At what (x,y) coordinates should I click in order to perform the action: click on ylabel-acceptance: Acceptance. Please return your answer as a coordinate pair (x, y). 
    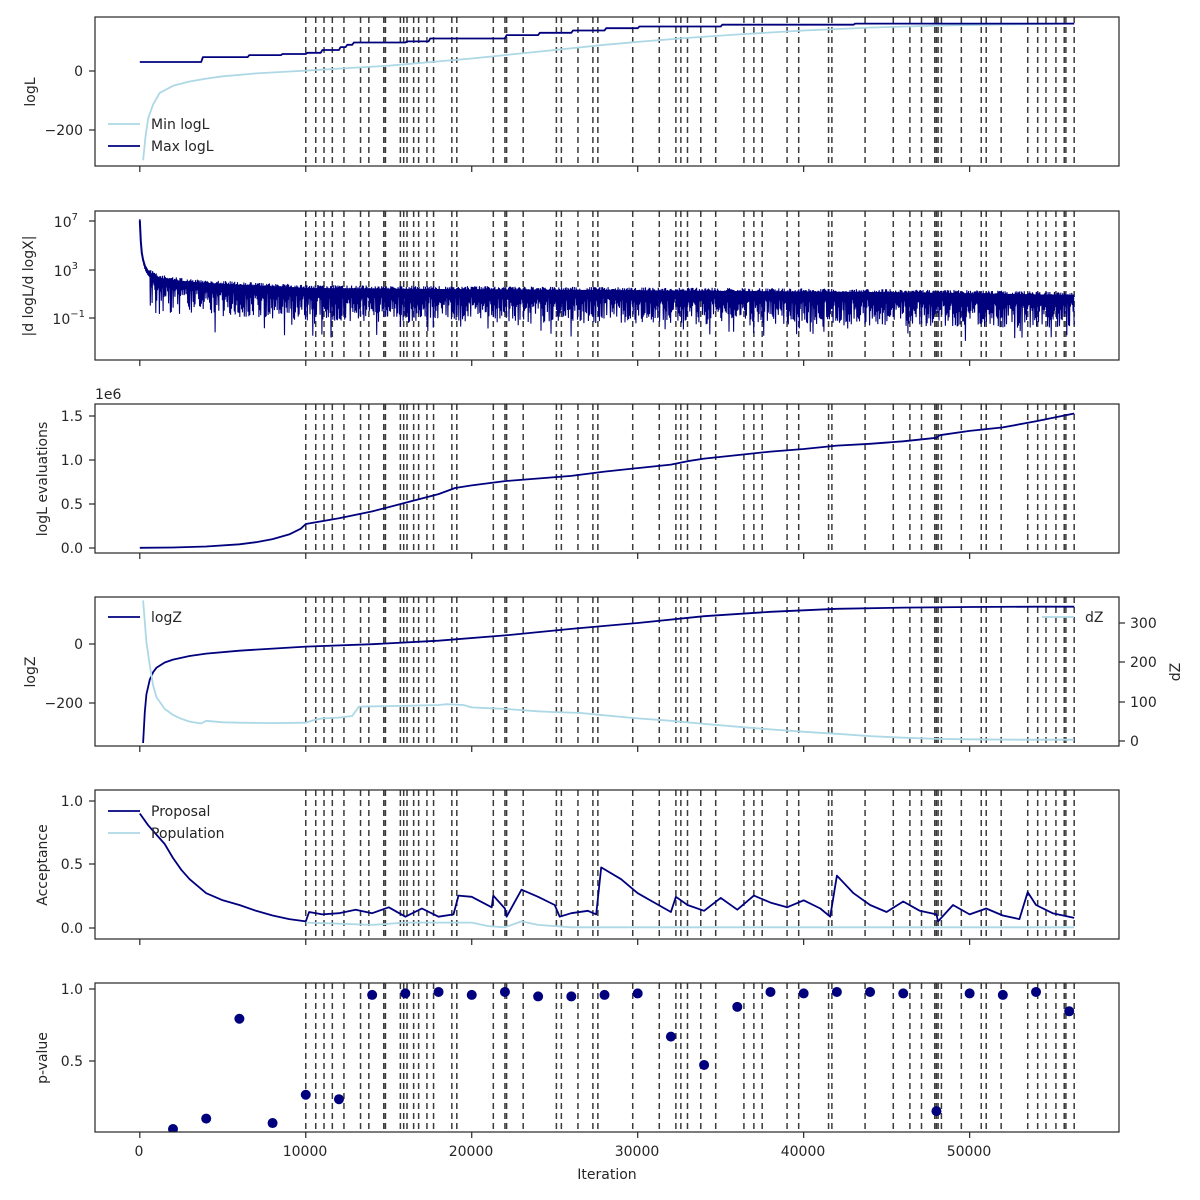
    Looking at the image, I should click on (43, 864).